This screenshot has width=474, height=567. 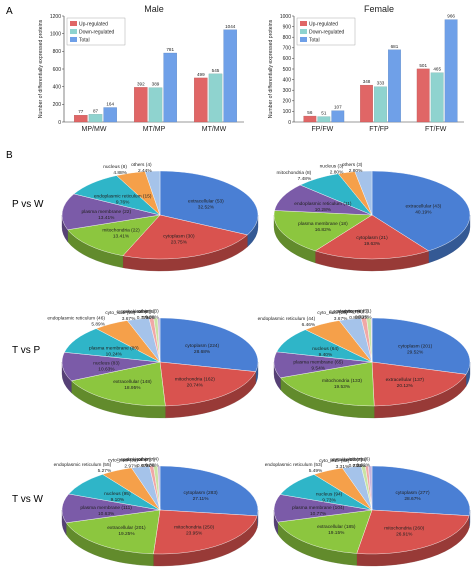 What do you see at coordinates (123, 461) in the screenshot?
I see `pie-slice-name: cyto_nucl (31)` at bounding box center [123, 461].